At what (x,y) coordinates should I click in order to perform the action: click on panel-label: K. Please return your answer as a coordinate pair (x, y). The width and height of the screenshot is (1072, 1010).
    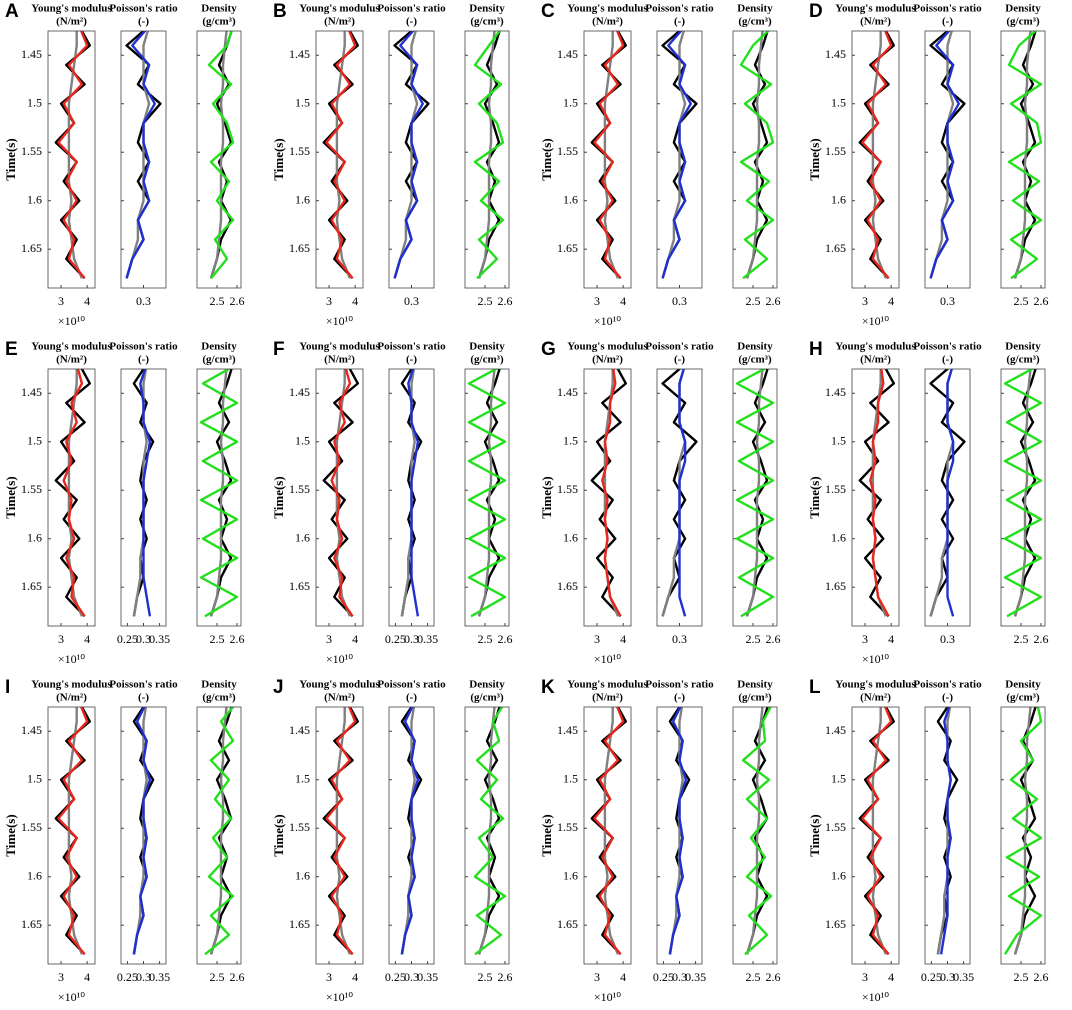
    Looking at the image, I should click on (548, 687).